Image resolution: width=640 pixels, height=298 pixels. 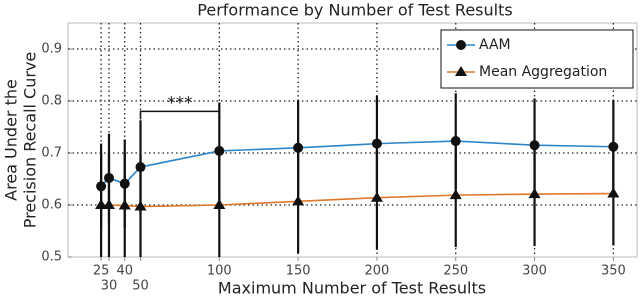 What do you see at coordinates (109, 286) in the screenshot?
I see `x-tick-label: 30` at bounding box center [109, 286].